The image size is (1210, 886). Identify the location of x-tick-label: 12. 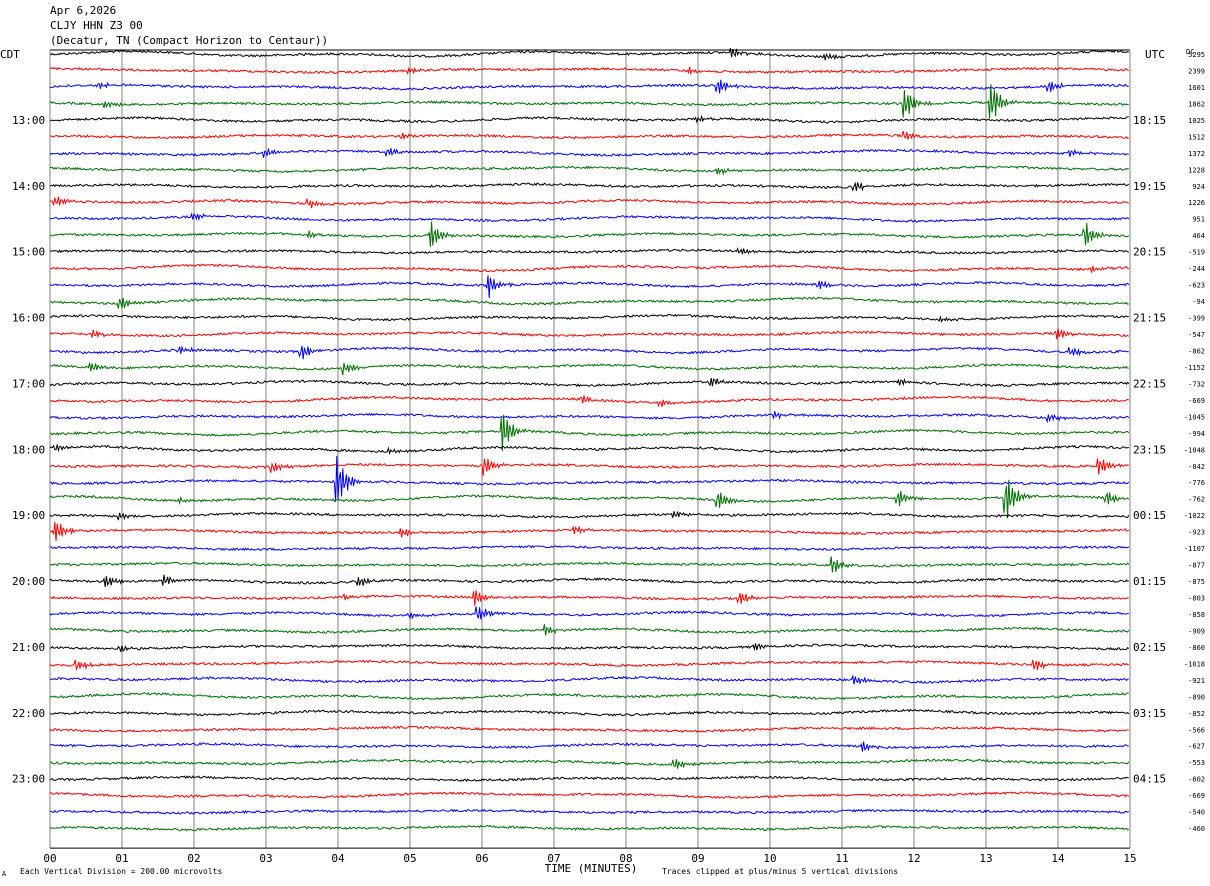
(913, 858).